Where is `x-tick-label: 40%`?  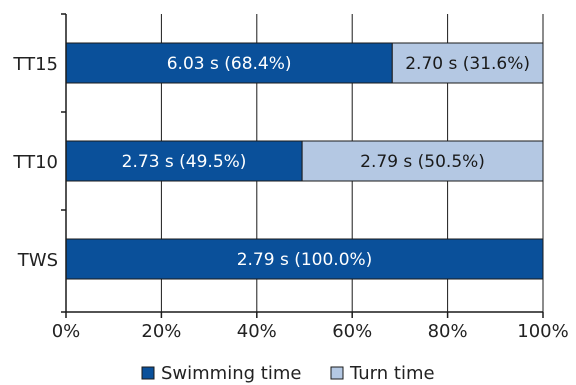 x-tick-label: 40% is located at coordinates (257, 331).